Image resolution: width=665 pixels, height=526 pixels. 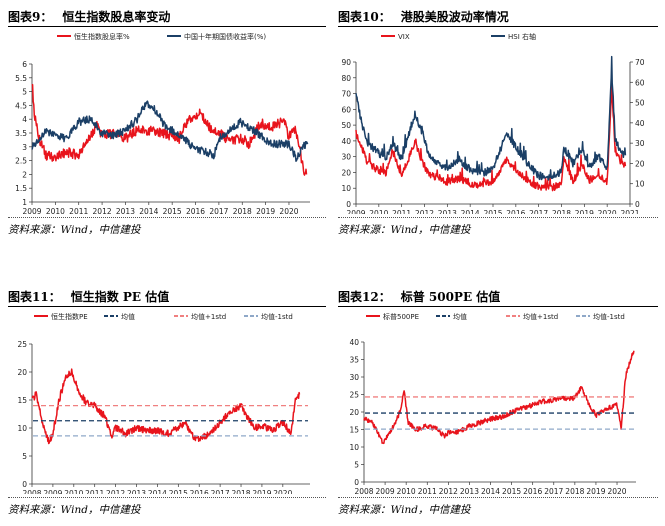 I want to click on panel-title: 图表11： 恒生指数 PE 估值, so click(x=167, y=297).